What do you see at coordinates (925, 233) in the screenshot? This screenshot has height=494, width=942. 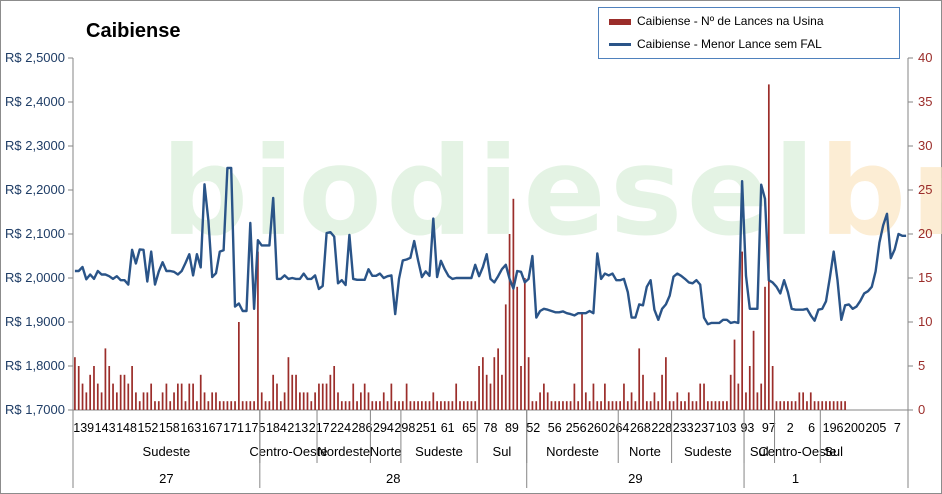 I see `y-right-tick-label: 20` at bounding box center [925, 233].